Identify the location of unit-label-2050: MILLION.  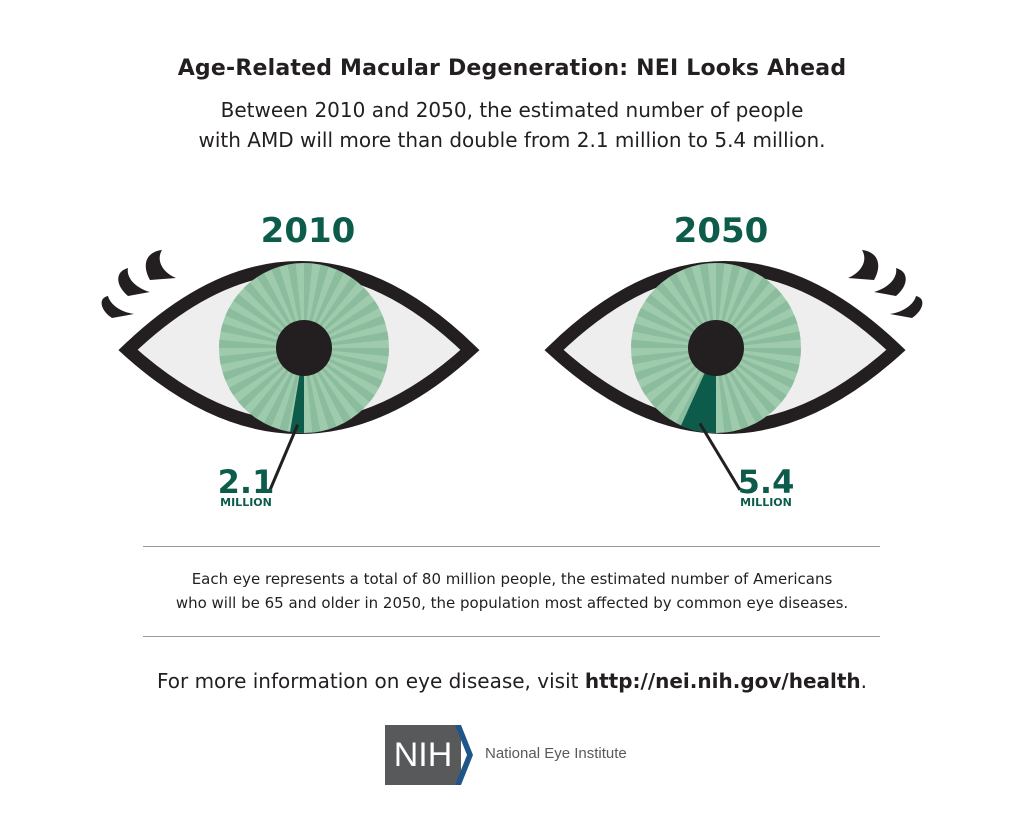
(766, 502).